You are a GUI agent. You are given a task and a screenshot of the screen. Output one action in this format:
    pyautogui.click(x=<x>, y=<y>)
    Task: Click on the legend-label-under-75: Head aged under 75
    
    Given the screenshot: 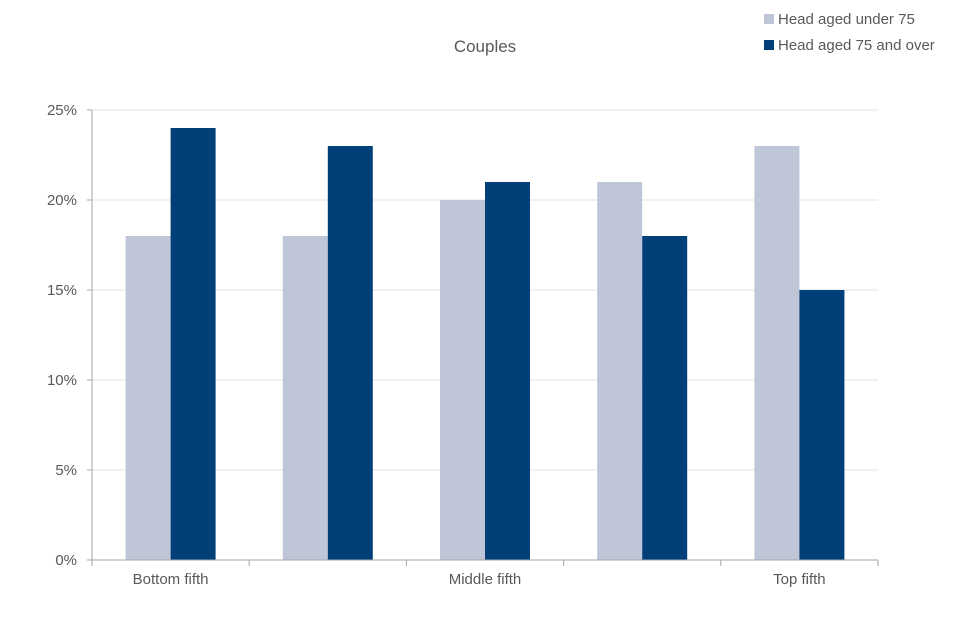 What is the action you would take?
    pyautogui.click(x=846, y=19)
    